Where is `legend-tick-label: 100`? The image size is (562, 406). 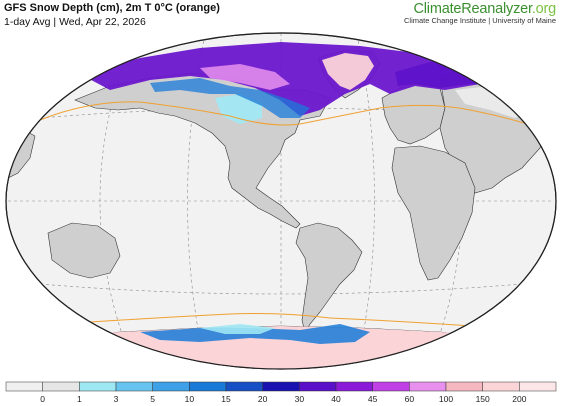 legend-tick-label: 100 is located at coordinates (446, 399).